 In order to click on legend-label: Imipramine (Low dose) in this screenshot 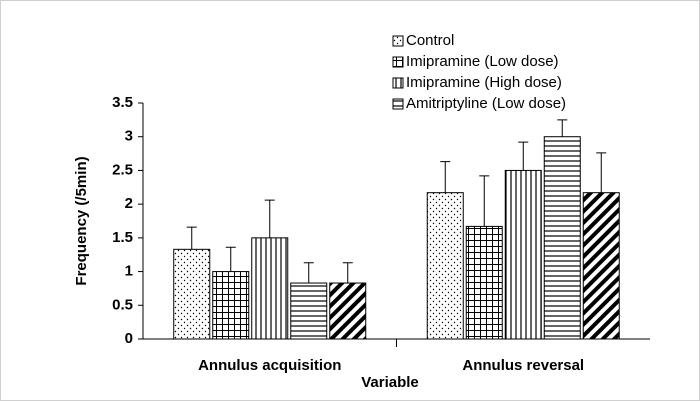, I will do `click(482, 61)`.